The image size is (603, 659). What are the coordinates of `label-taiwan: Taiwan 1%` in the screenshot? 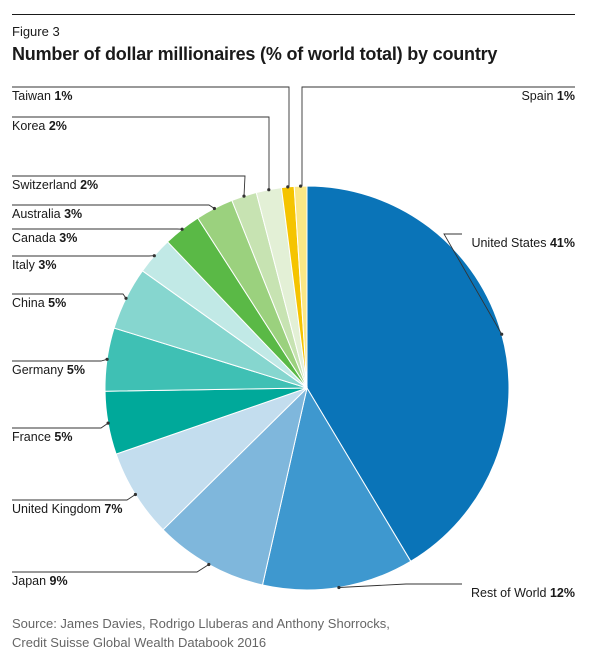 It's located at (42, 96).